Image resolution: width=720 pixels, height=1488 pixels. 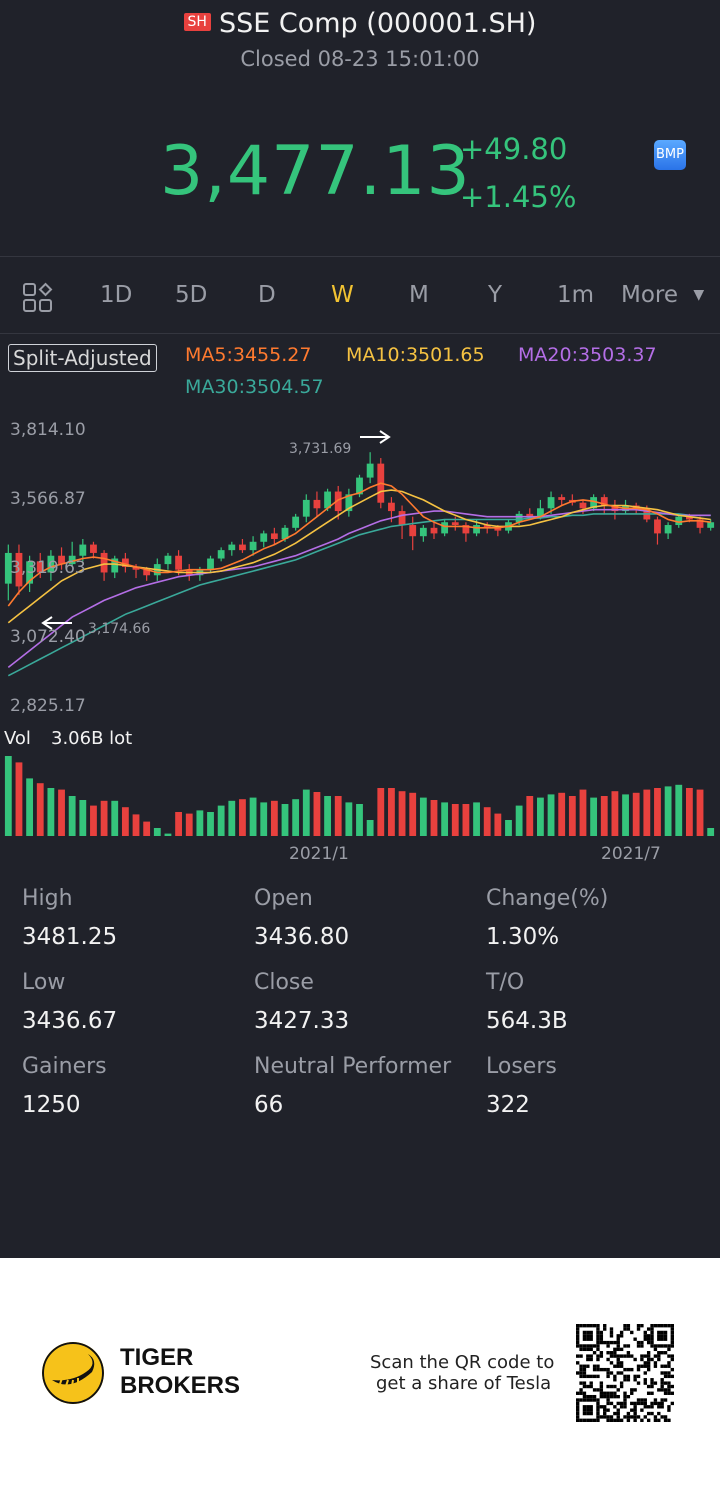 What do you see at coordinates (587, 355) in the screenshot?
I see `ma20-value: MA20:3503.37` at bounding box center [587, 355].